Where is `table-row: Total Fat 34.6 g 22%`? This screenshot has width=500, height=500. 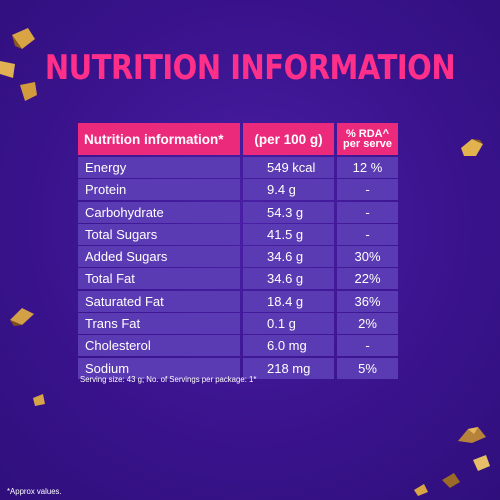 table-row: Total Fat 34.6 g 22% is located at coordinates (238, 279).